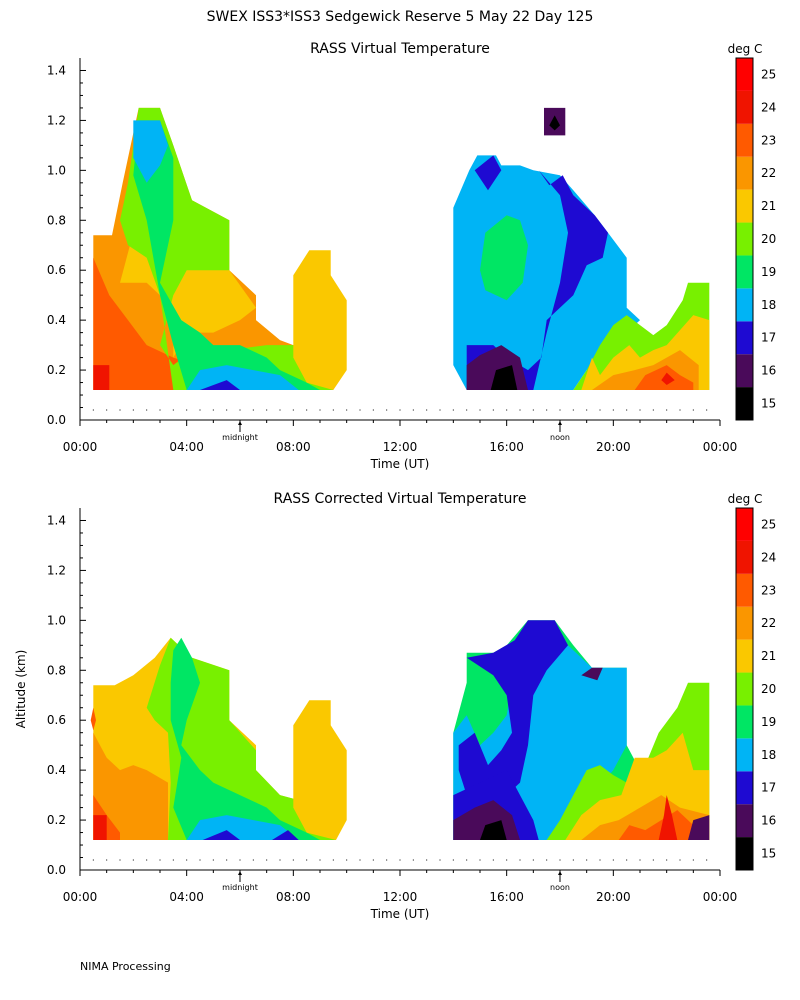 The height and width of the screenshot is (1000, 800). What do you see at coordinates (56, 520) in the screenshot?
I see `y-tick-label: 1.4` at bounding box center [56, 520].